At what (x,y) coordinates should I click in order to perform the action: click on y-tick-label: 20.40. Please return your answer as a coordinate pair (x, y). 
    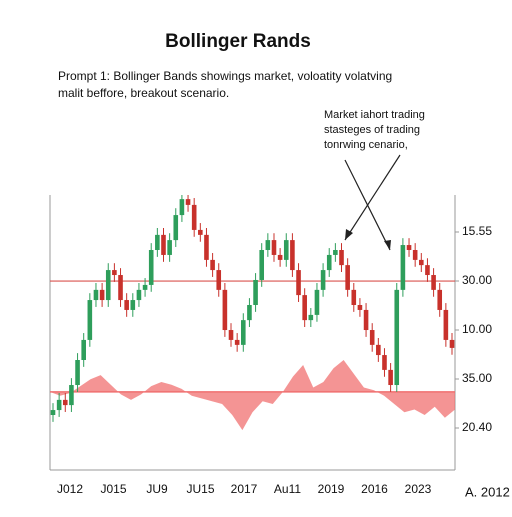
    Looking at the image, I should click on (477, 427).